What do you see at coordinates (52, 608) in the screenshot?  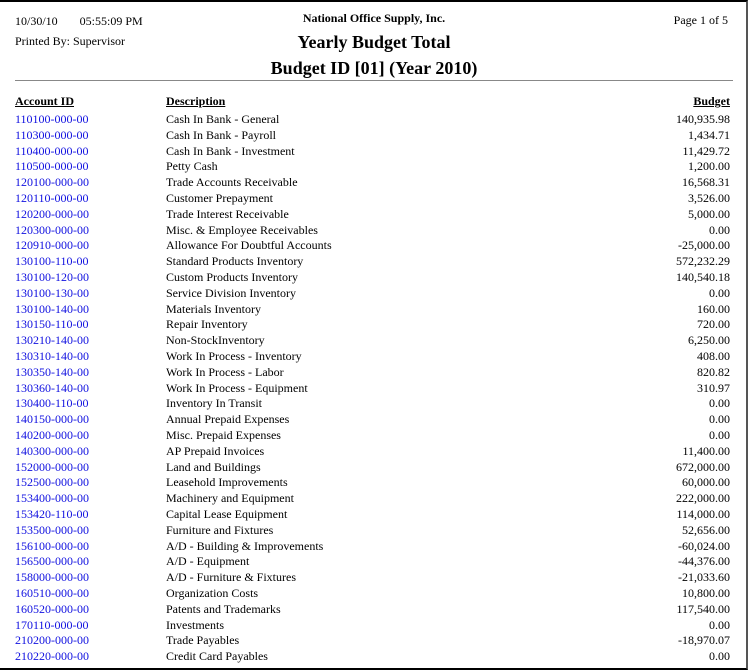 I see `account-id-link: 160520-000-00` at bounding box center [52, 608].